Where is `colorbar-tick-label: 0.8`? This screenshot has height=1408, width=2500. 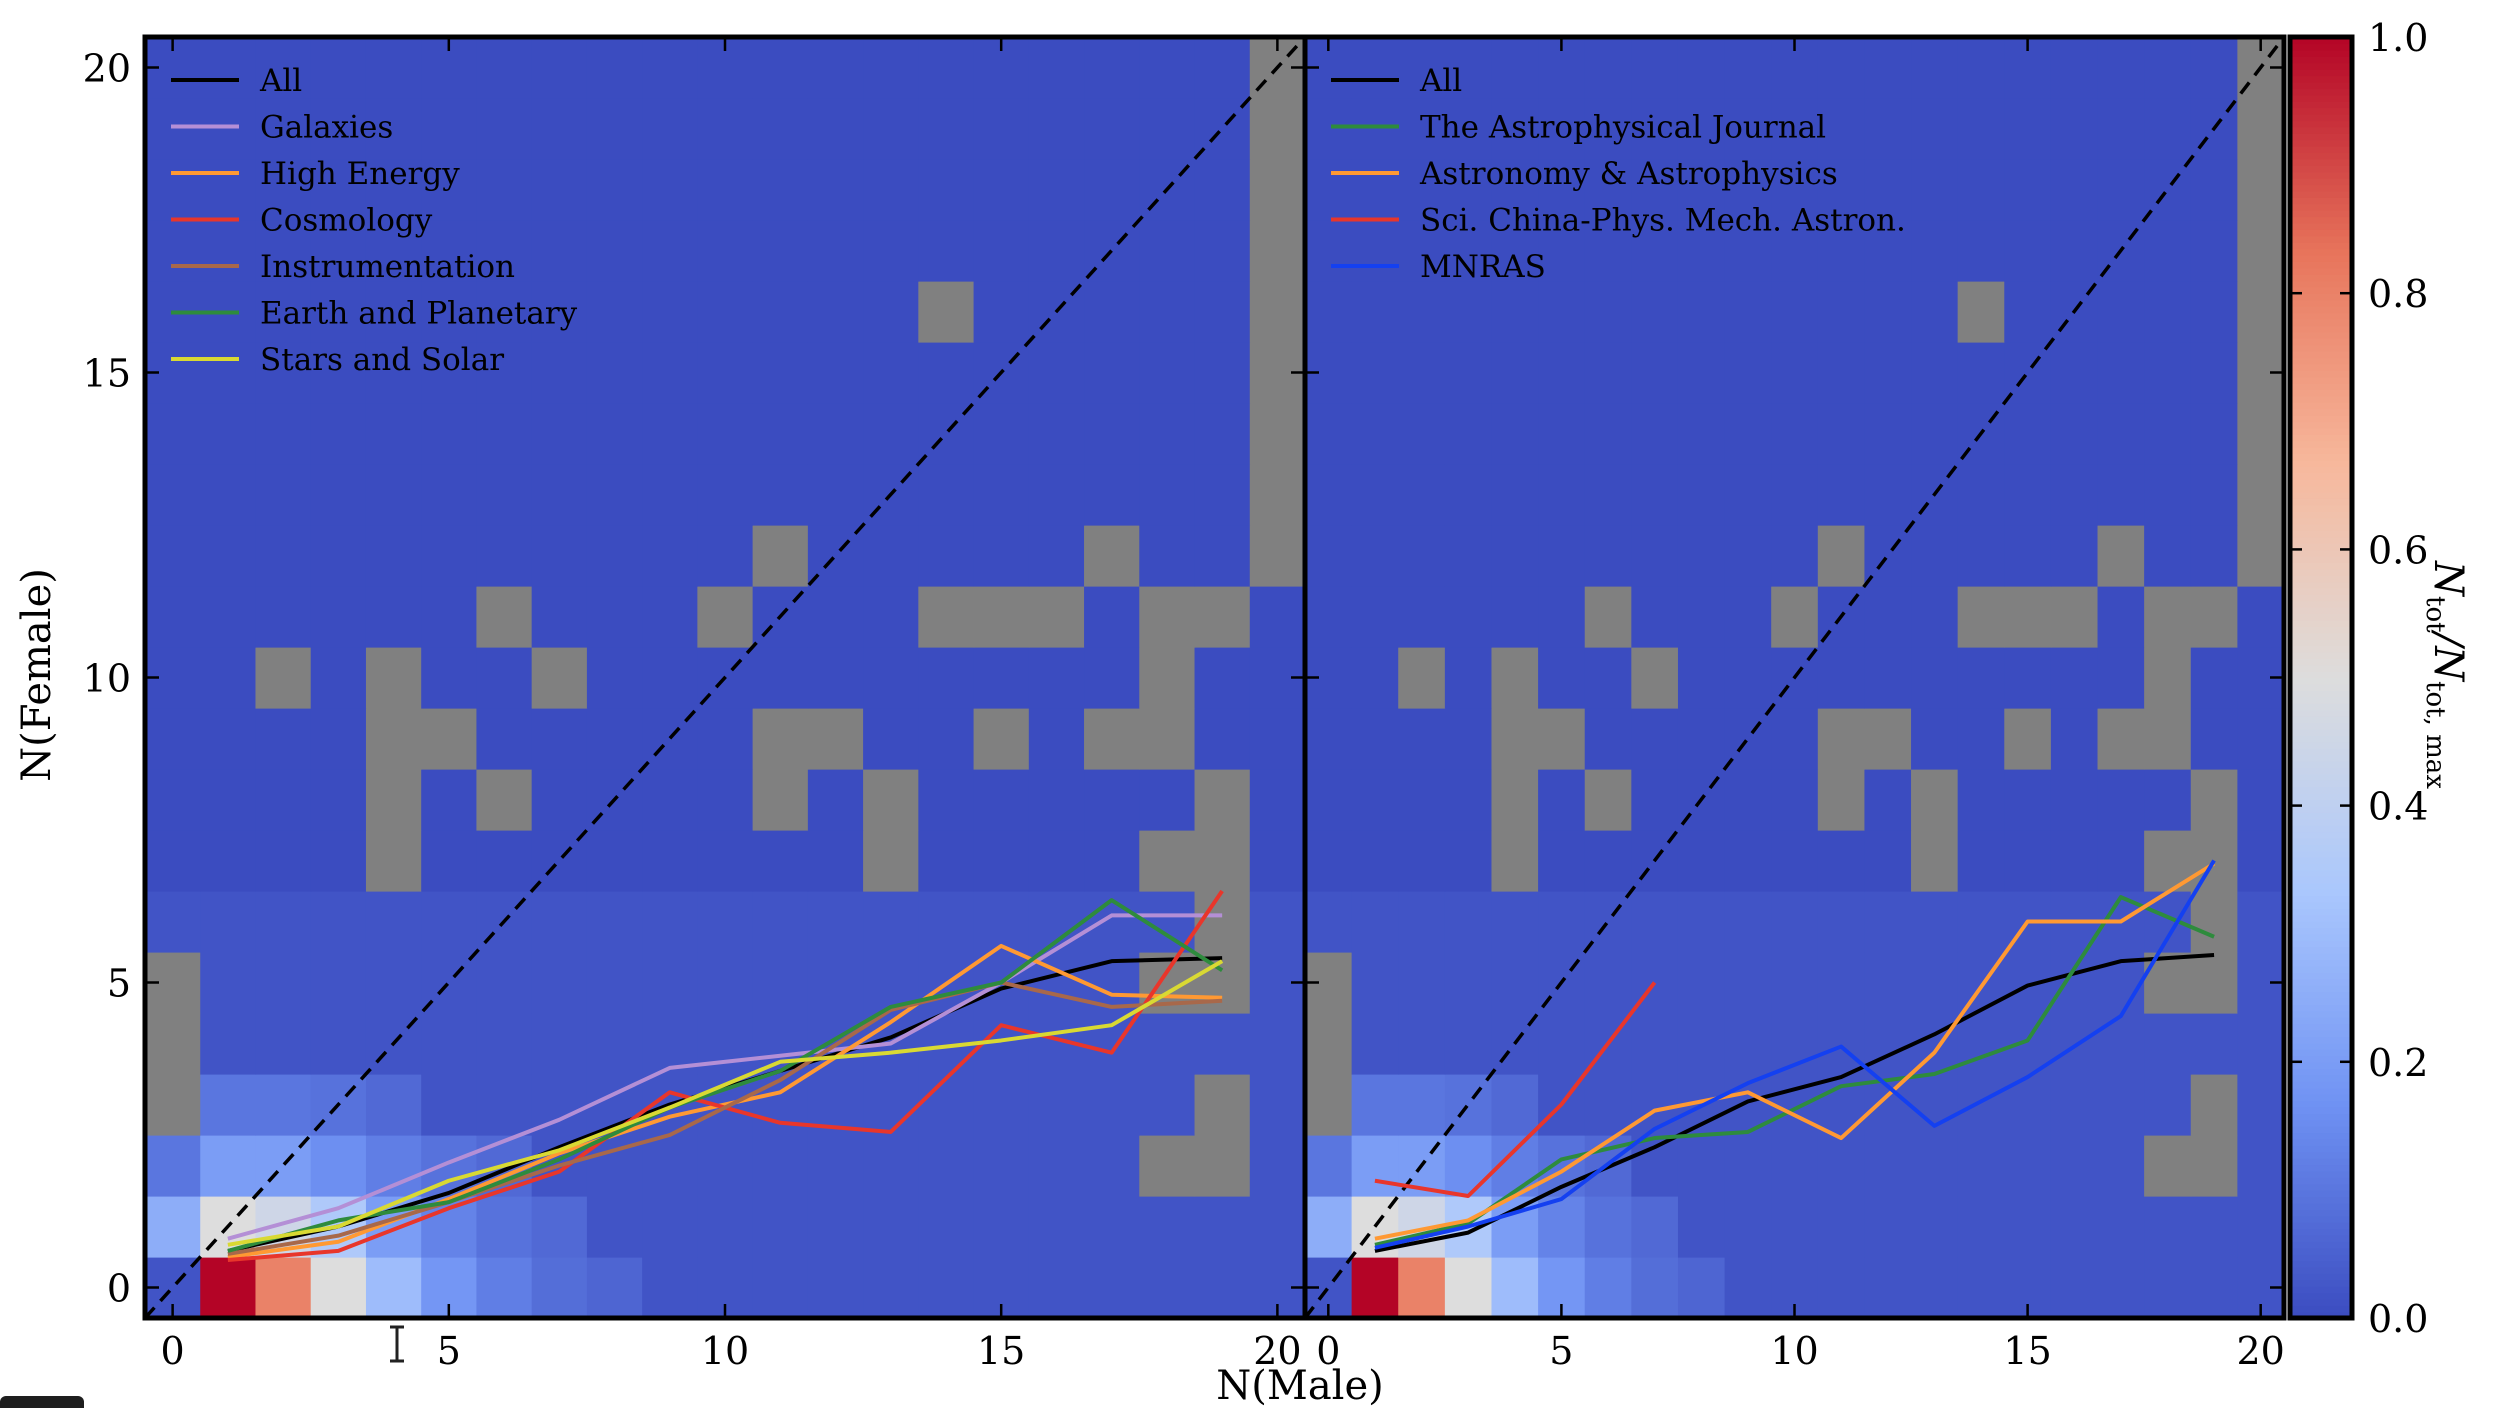
colorbar-tick-label: 0.8 is located at coordinates (2398, 294).